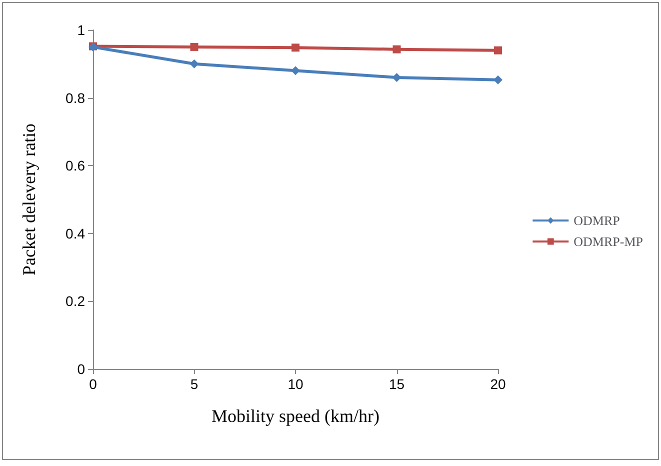  Describe the element at coordinates (609, 241) in the screenshot. I see `legend-label: ODMRP-MP` at that location.